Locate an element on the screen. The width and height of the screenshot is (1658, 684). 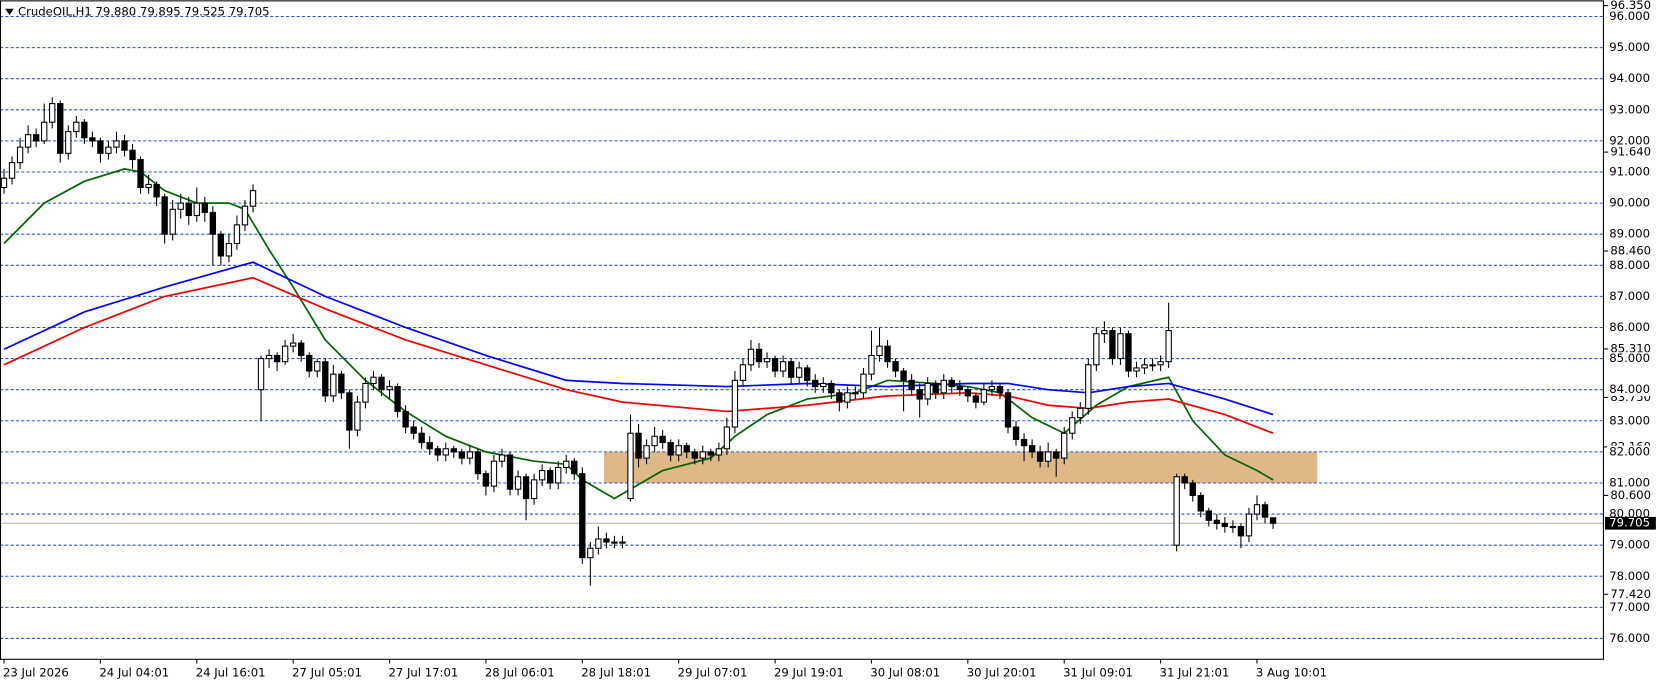
hline-label: 86.000 is located at coordinates (1629, 327).